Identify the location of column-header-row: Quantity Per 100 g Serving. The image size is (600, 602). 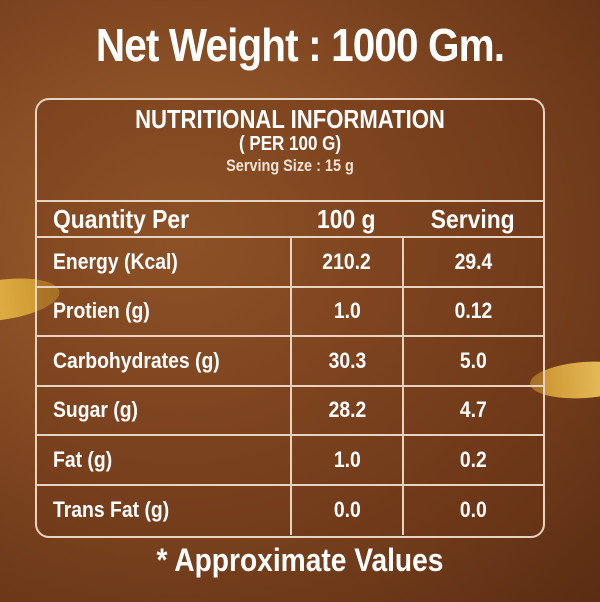
(290, 220).